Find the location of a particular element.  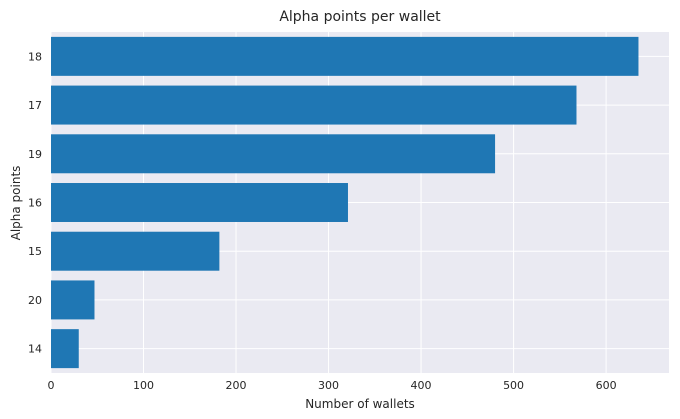

x-tick-label: 200 is located at coordinates (236, 385).